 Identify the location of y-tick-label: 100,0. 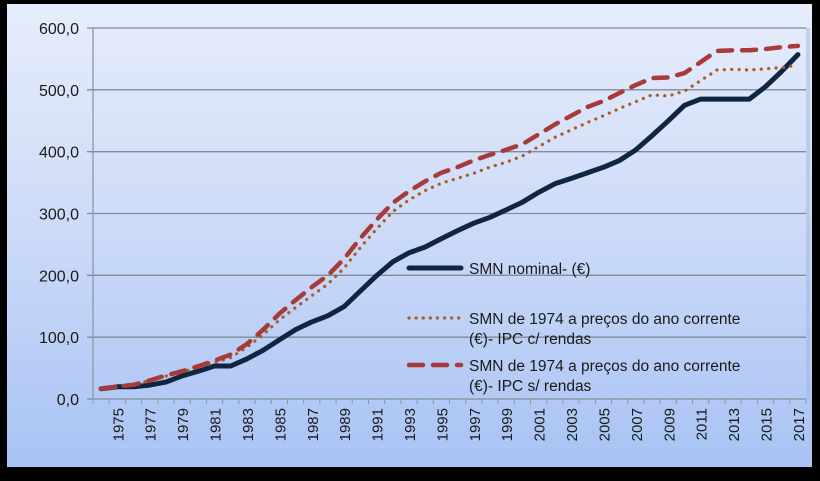
(59, 338).